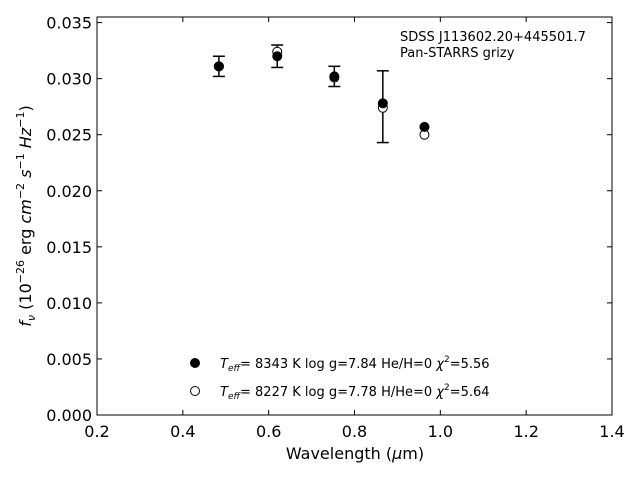 The height and width of the screenshot is (485, 640). I want to click on annotation-object-name: SDSS J113602.20+445501.7, so click(493, 37).